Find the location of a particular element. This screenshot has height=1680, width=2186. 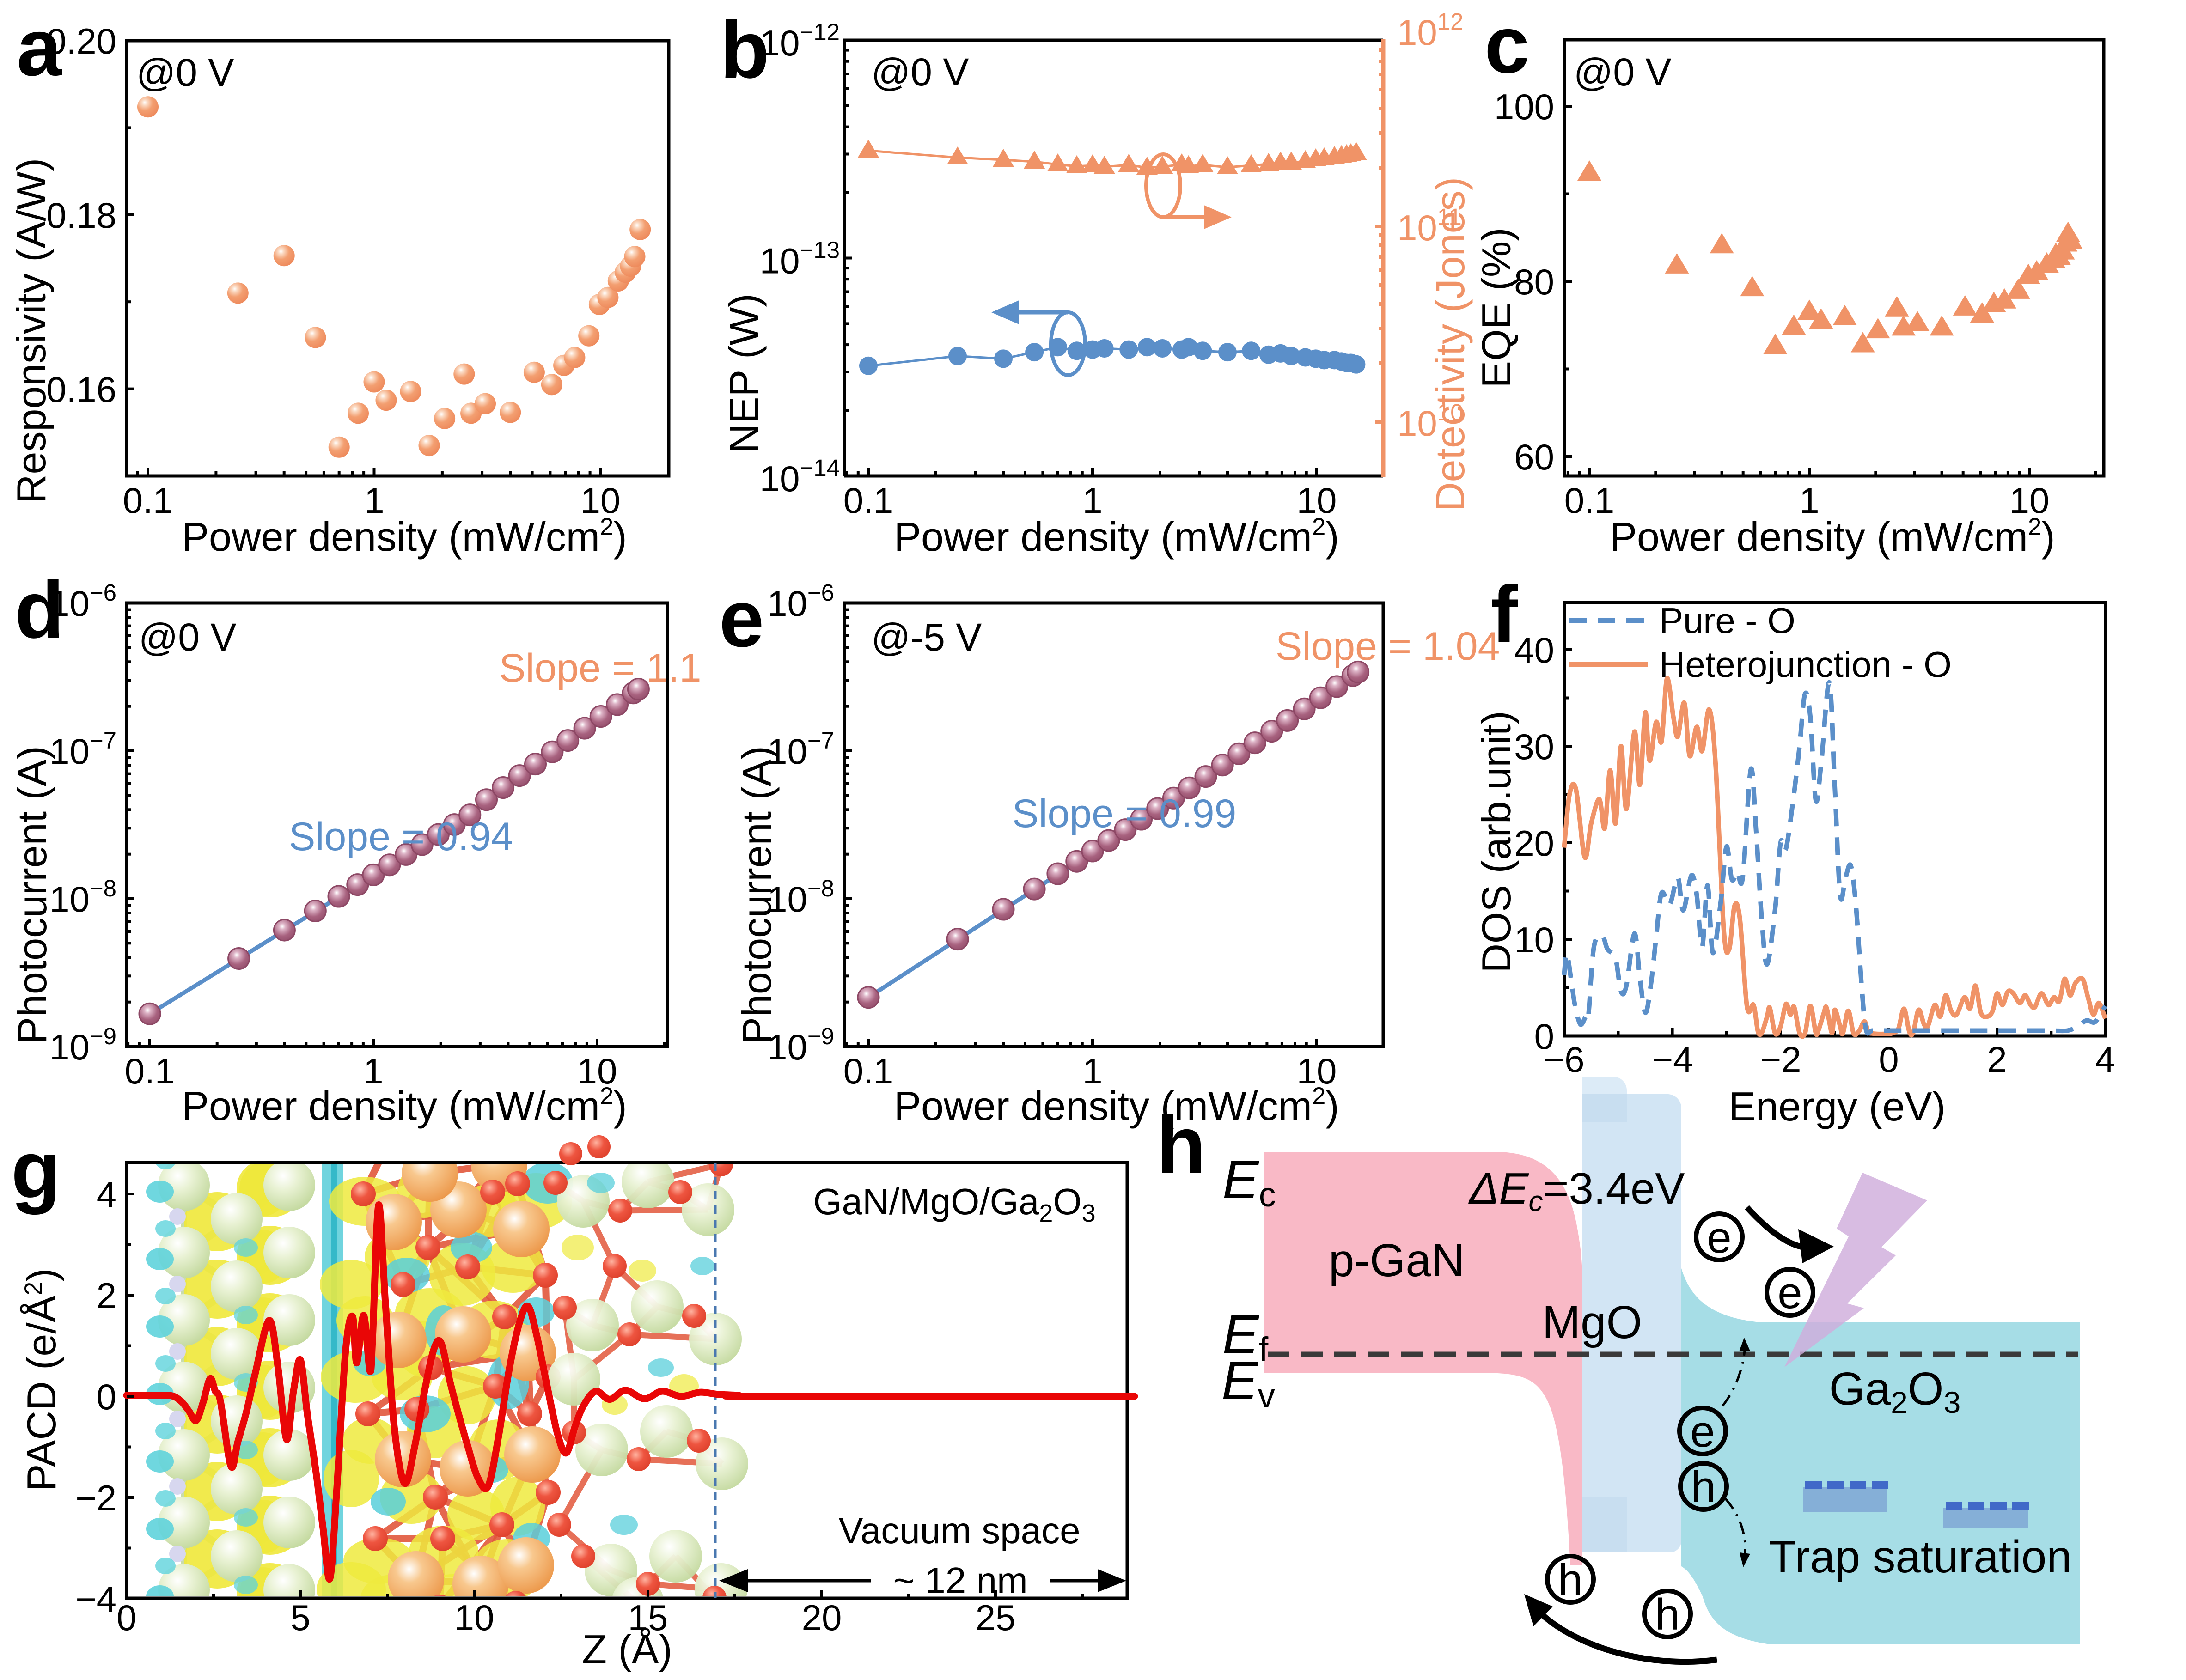

svg-text: 10⁻⁹ is located at coordinates (800, 1045).